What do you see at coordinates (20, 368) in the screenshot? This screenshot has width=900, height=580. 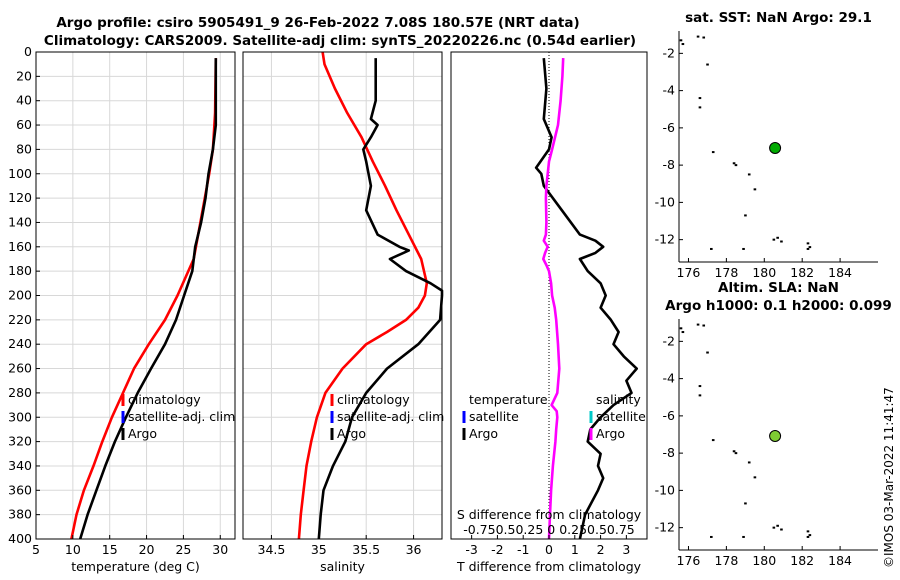 I see `y-tick-label: 260` at bounding box center [20, 368].